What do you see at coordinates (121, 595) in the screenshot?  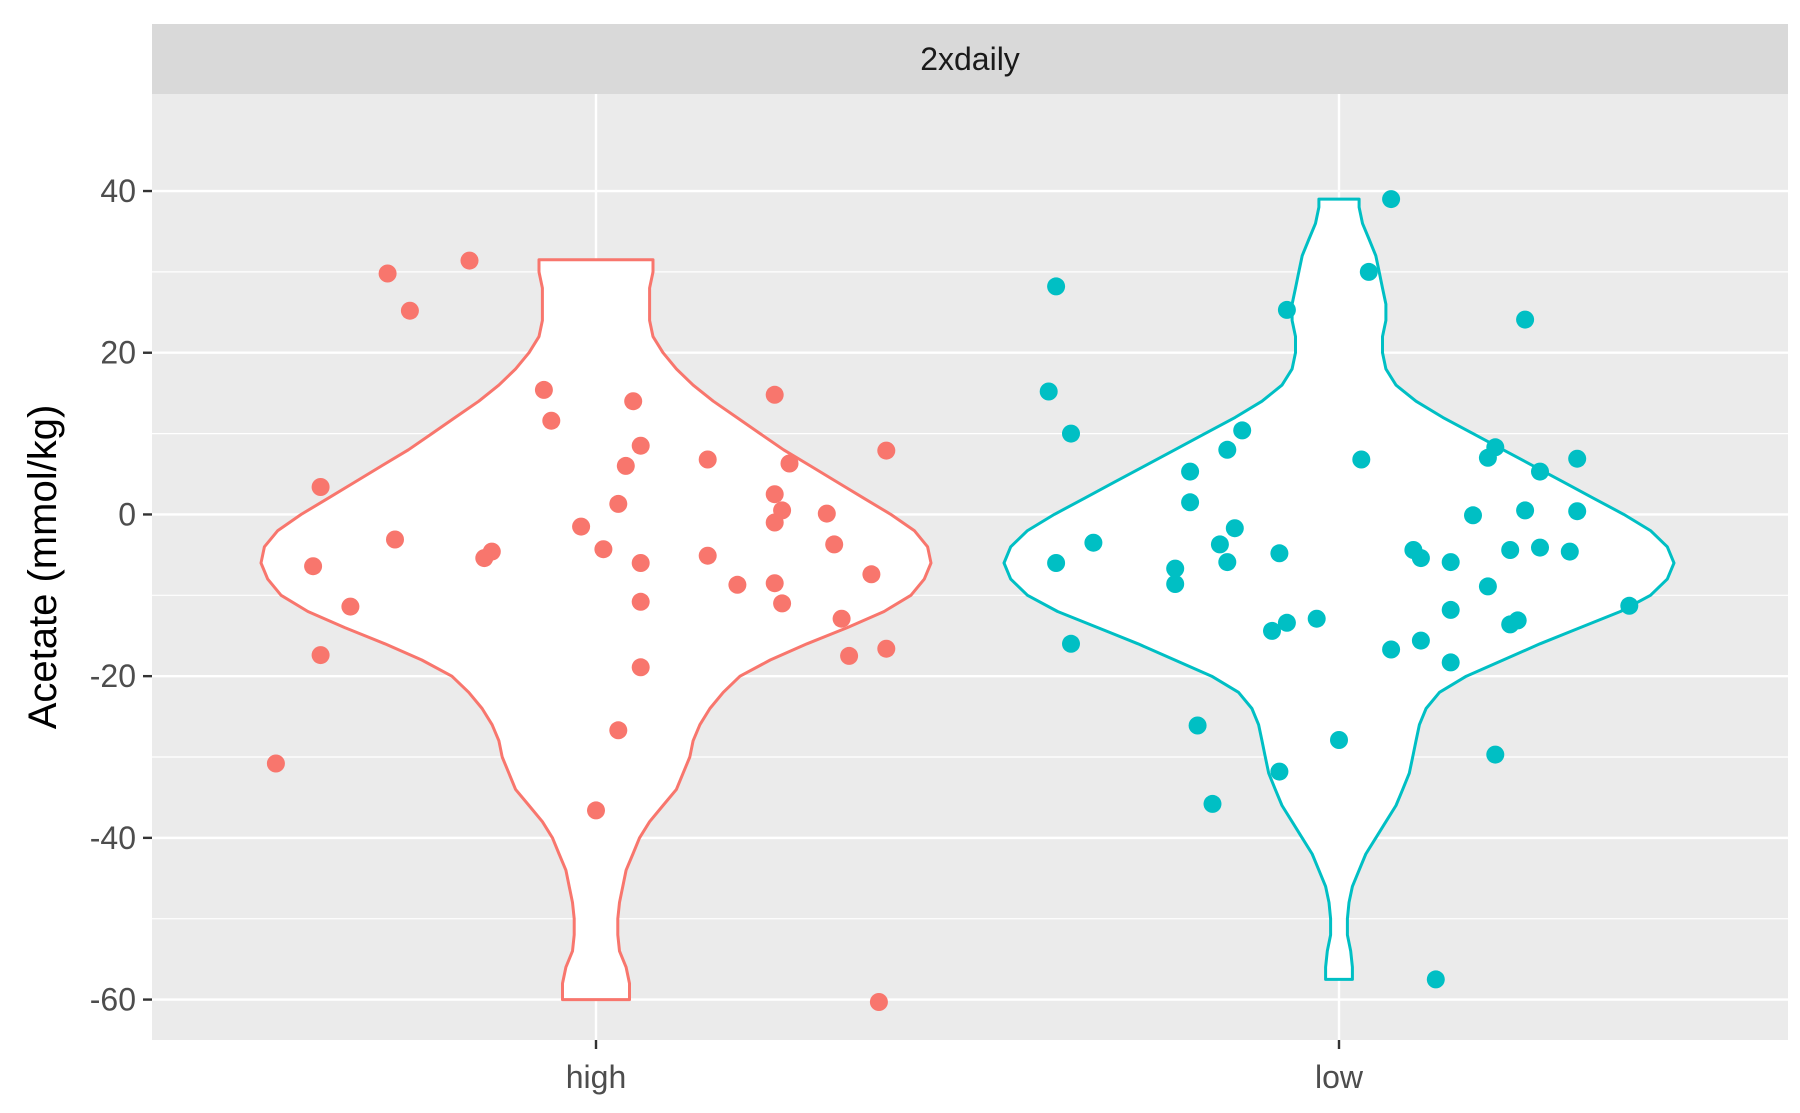 I see `y-axis: -60 -40 -20 0 20 40` at bounding box center [121, 595].